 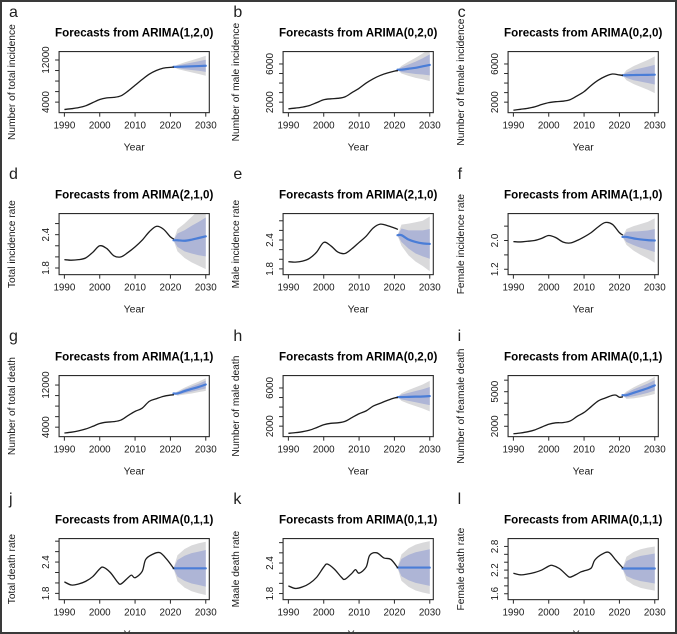 I want to click on y-tick-label: 12000, so click(x=46, y=60).